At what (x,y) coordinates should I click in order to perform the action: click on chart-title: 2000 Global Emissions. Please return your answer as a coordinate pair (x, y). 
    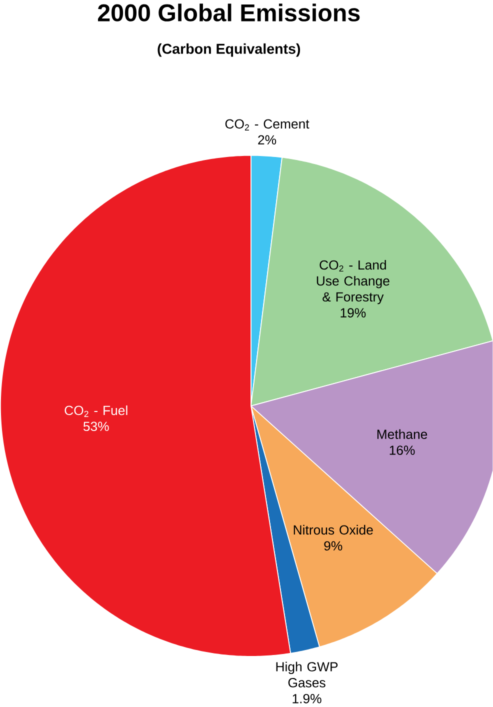
    Looking at the image, I should click on (229, 13).